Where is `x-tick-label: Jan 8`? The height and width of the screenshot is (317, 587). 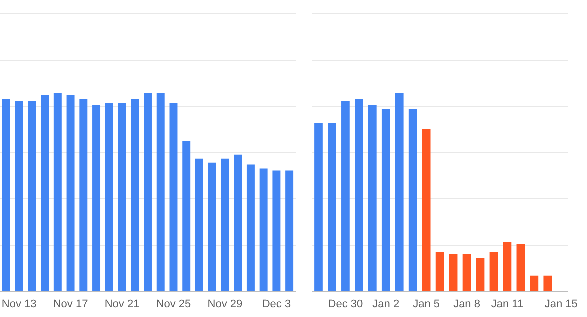 x-tick-label: Jan 8 is located at coordinates (467, 304).